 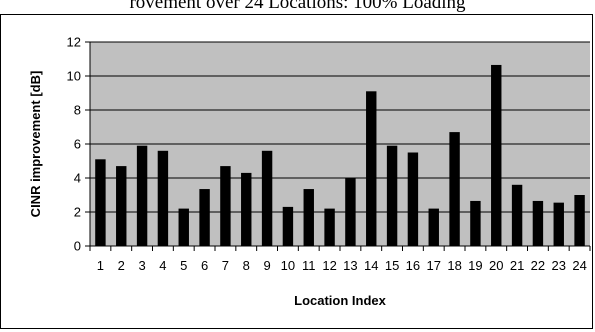 What do you see at coordinates (413, 265) in the screenshot?
I see `x-tick-label: 16` at bounding box center [413, 265].